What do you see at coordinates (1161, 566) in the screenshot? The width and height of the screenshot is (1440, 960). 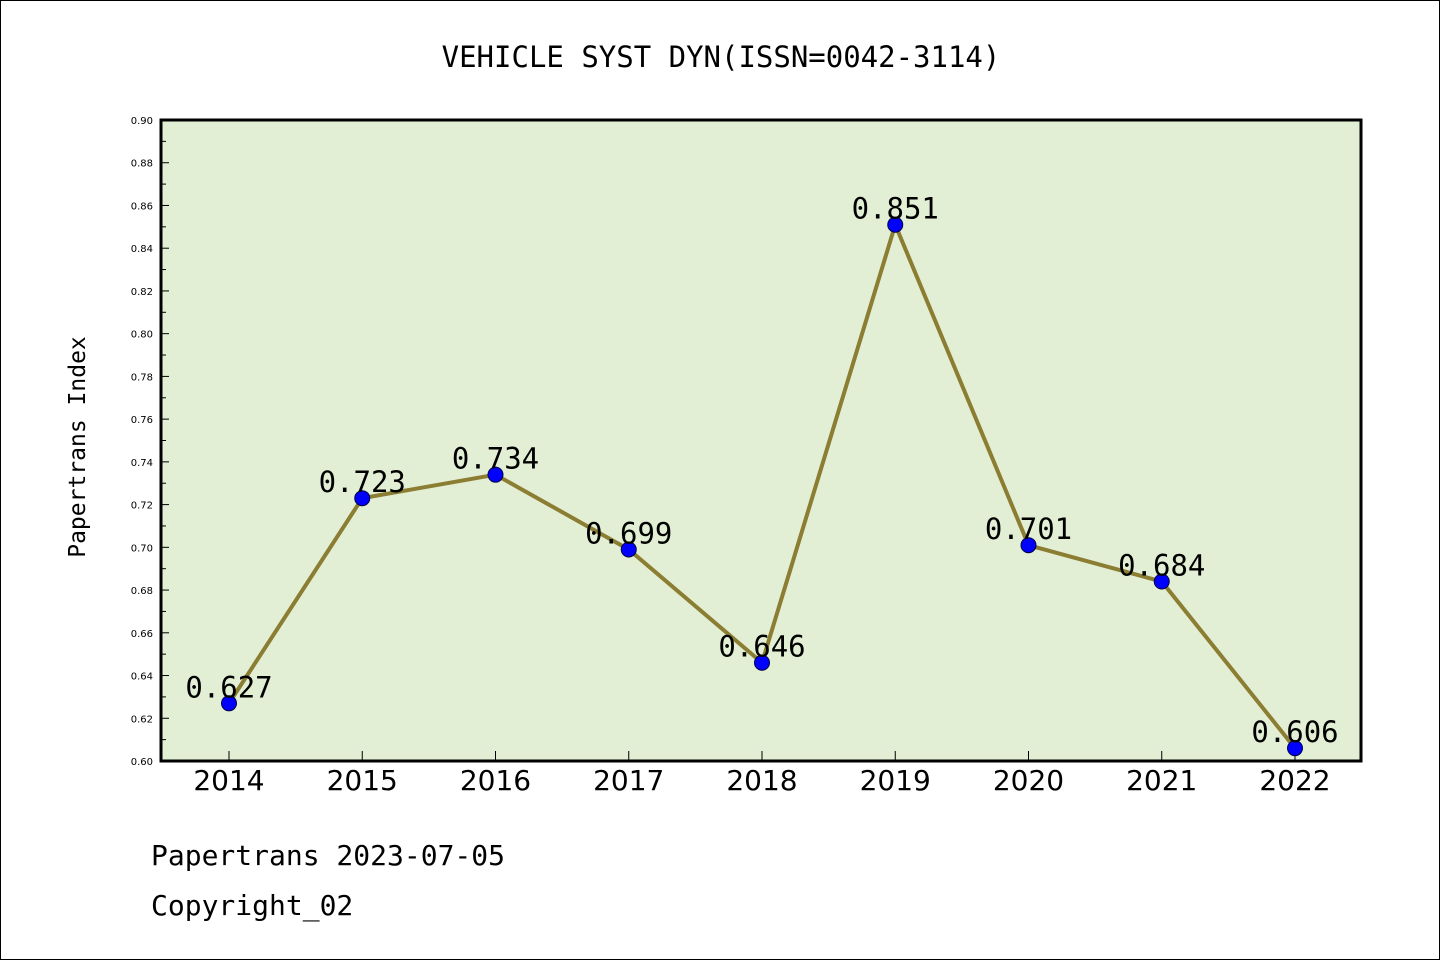 I see `data-value-label: 0.684` at bounding box center [1161, 566].